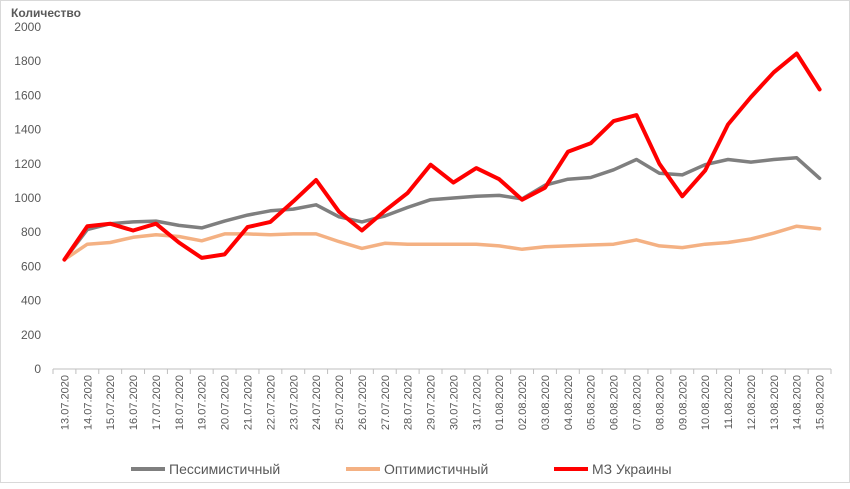  I want to click on x-tick-label: 02.08.2020, so click(523, 402).